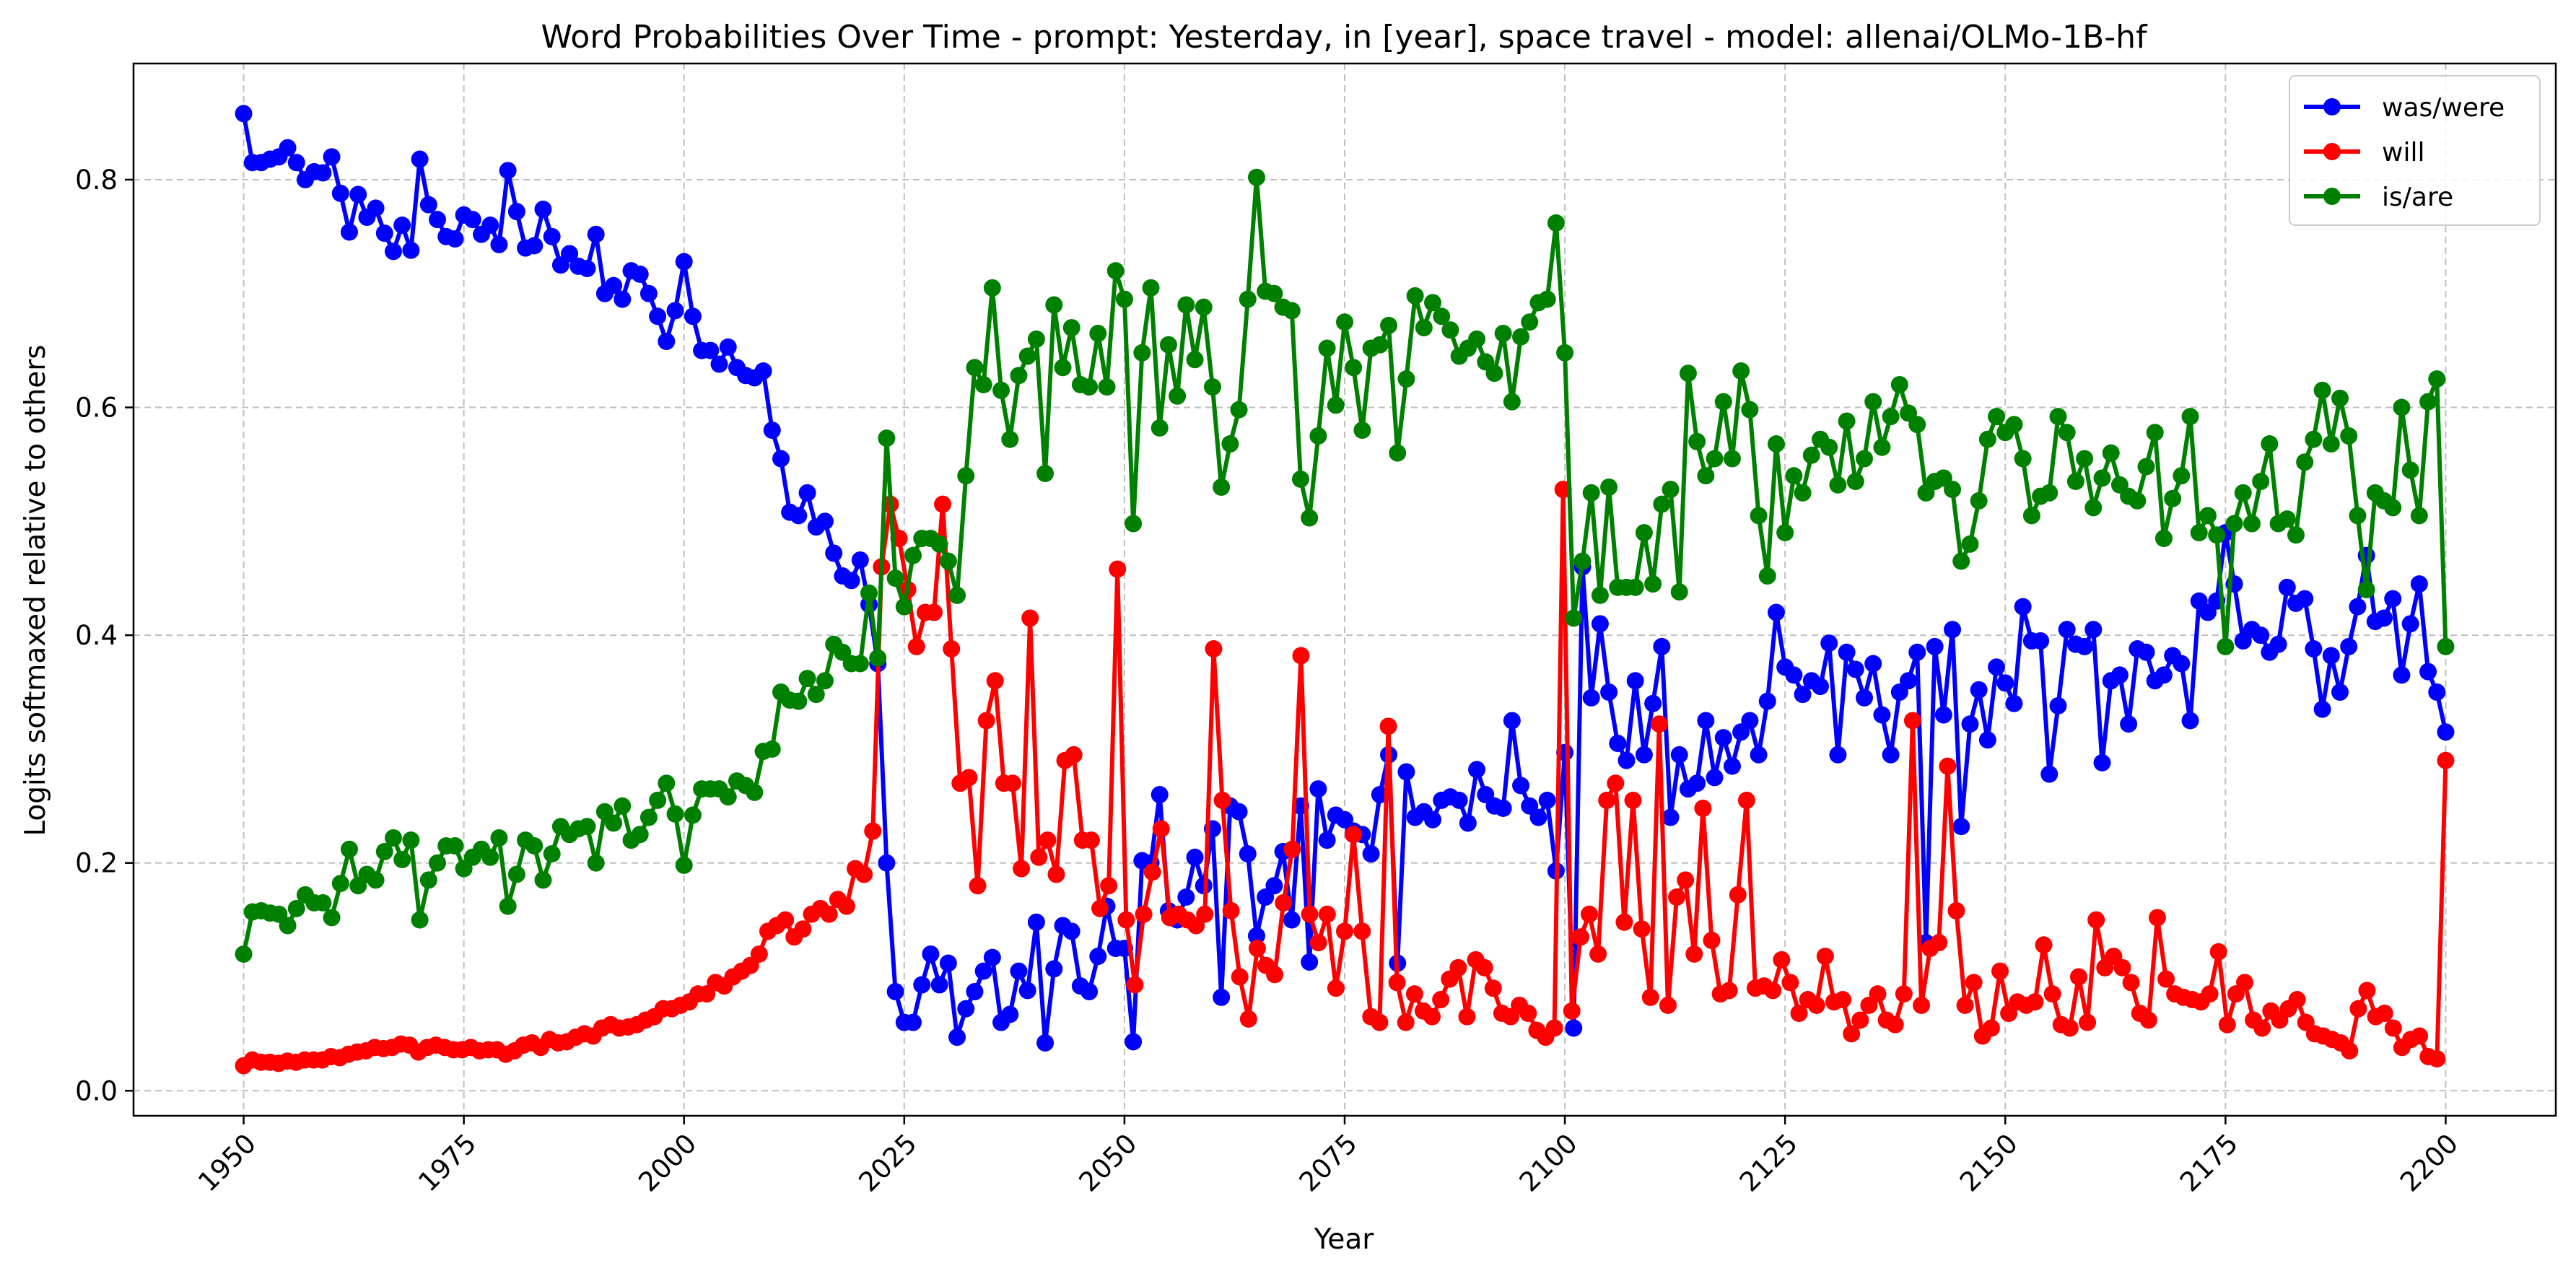  What do you see at coordinates (35, 590) in the screenshot?
I see `y-axis-label: Logits softmaxed relative to others` at bounding box center [35, 590].